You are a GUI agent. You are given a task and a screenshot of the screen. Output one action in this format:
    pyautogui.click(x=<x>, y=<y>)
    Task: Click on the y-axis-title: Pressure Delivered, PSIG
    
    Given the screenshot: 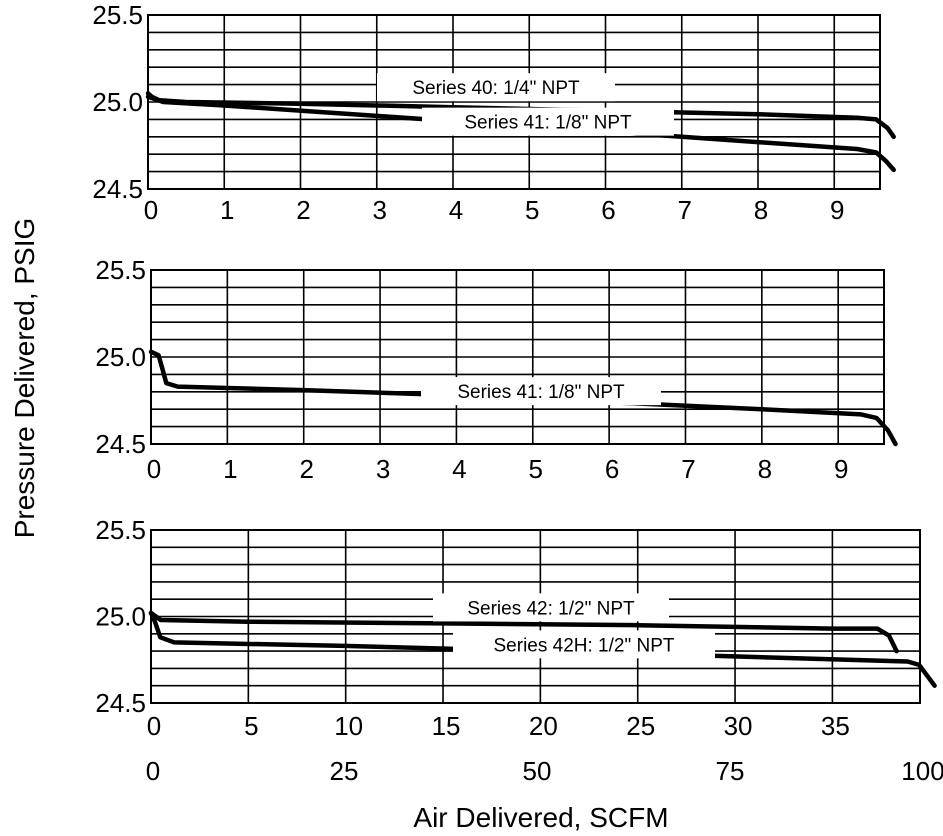 What is the action you would take?
    pyautogui.click(x=24, y=378)
    